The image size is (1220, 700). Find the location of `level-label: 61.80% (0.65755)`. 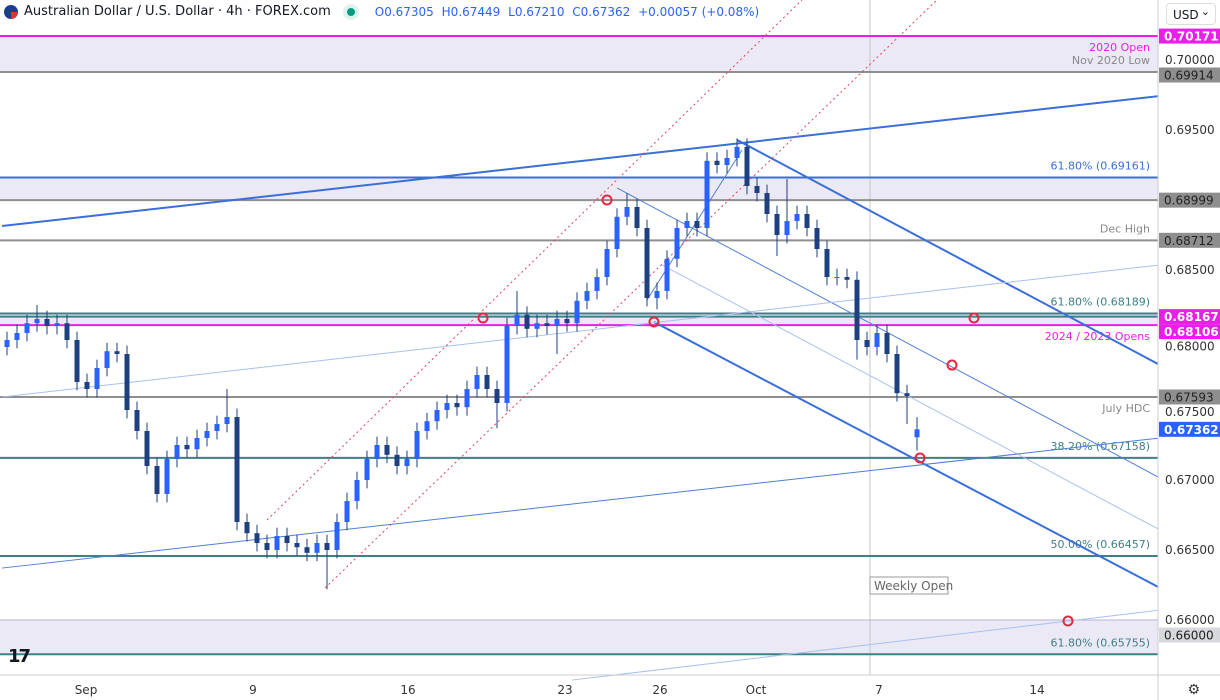

level-label: 61.80% (0.65755) is located at coordinates (1100, 642).